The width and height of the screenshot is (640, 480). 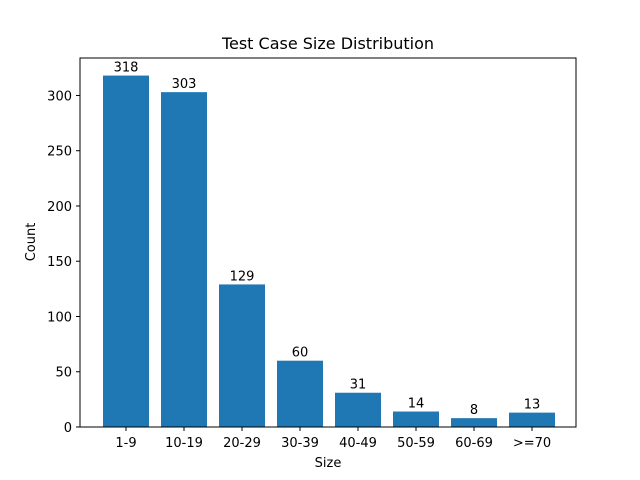 What do you see at coordinates (474, 410) in the screenshot?
I see `data-label-60-69: 8` at bounding box center [474, 410].